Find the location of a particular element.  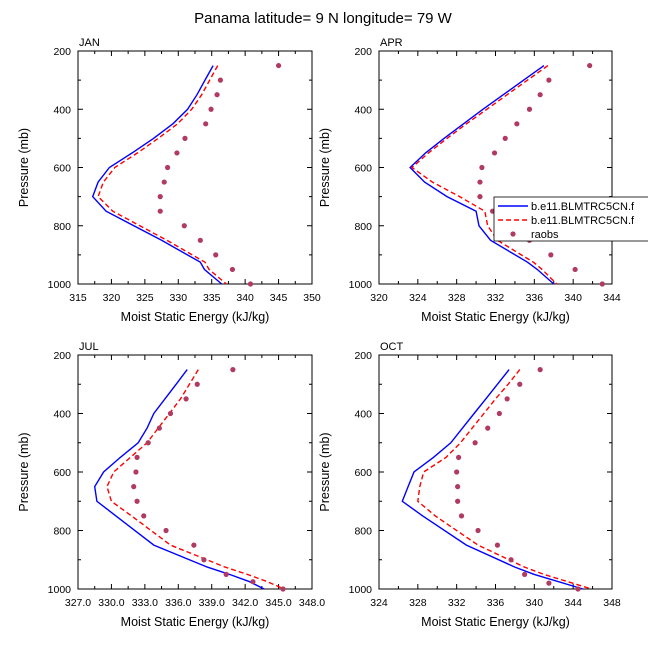

x-tick-label: 335 is located at coordinates (212, 298).